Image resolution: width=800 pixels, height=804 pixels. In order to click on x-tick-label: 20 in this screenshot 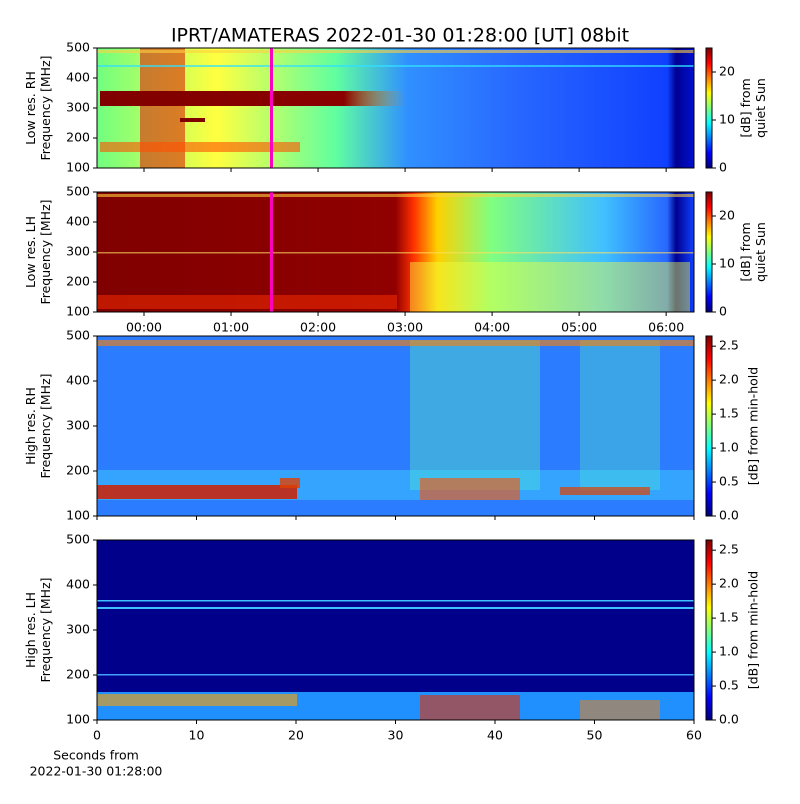, I will do `click(296, 735)`.